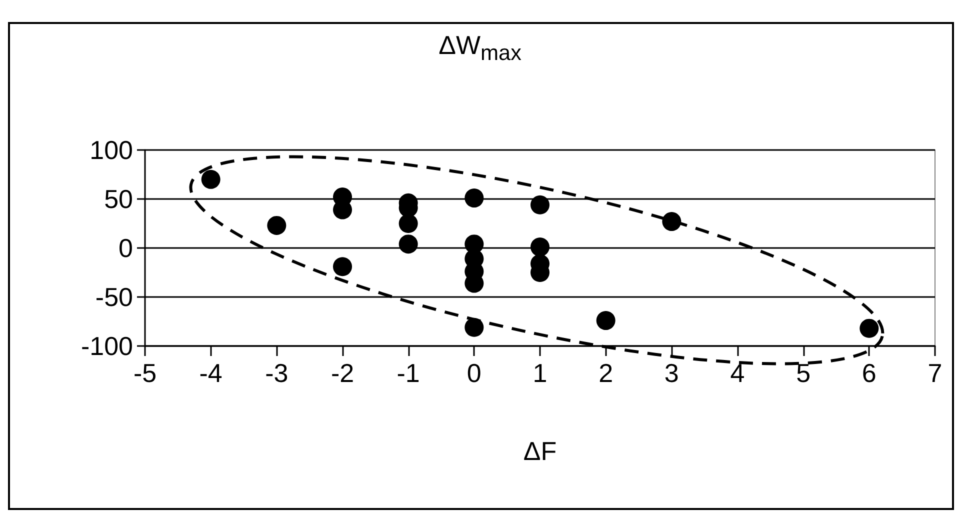 This screenshot has height=513, width=960. I want to click on x-tick-label: -3, so click(276, 373).